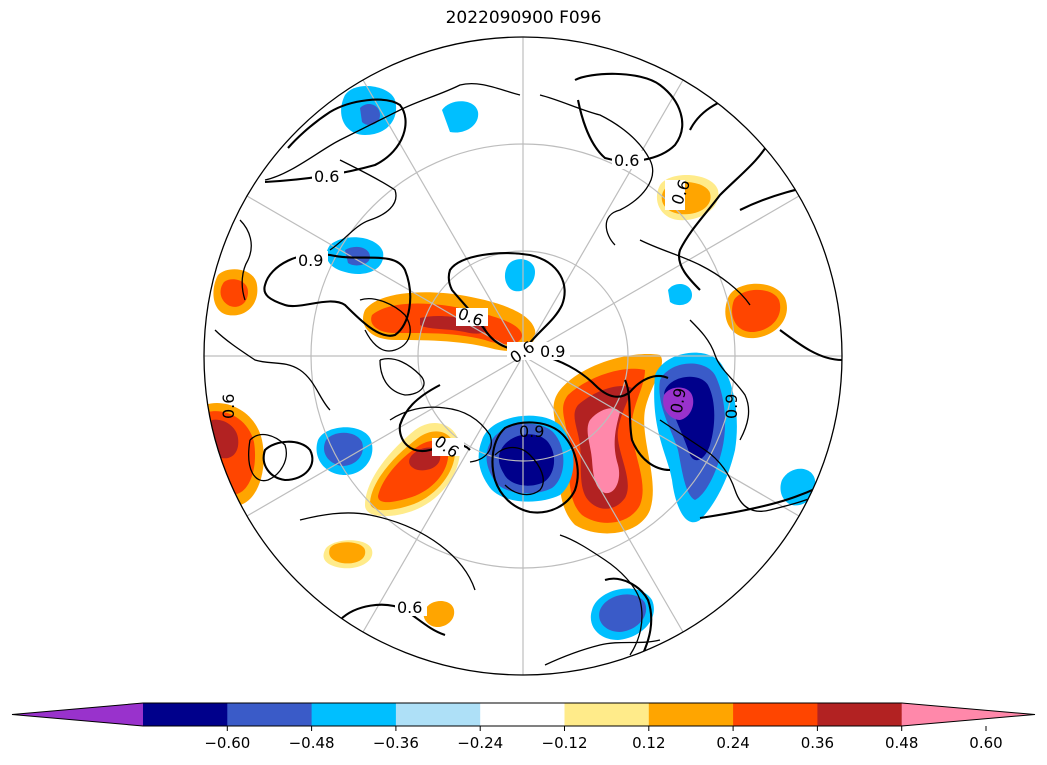 The image size is (1047, 765). What do you see at coordinates (312, 743) in the screenshot?
I see `colorbar-tick-label: −0.48` at bounding box center [312, 743].